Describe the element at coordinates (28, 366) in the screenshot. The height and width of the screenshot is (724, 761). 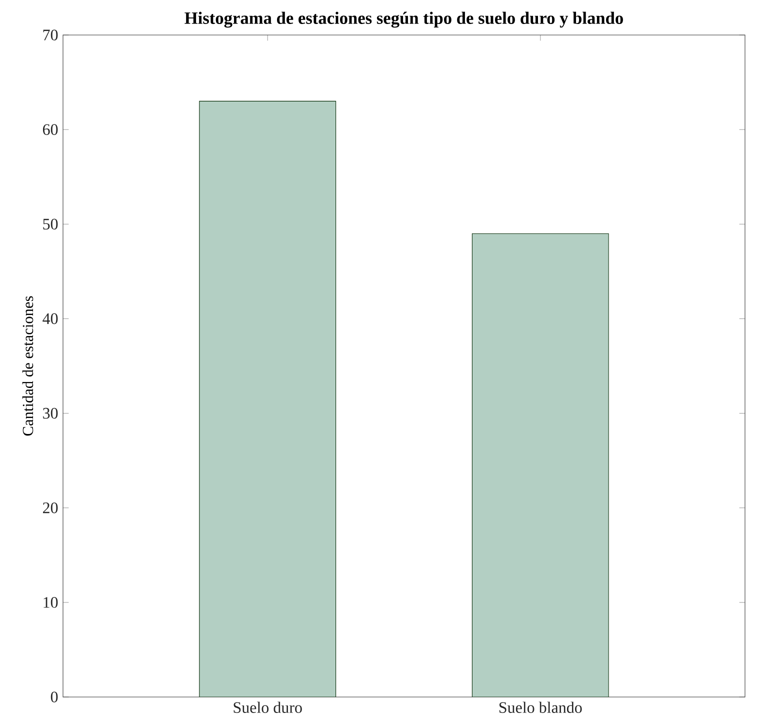
I see `y-axis-title: Cantidad de estaciones` at that location.